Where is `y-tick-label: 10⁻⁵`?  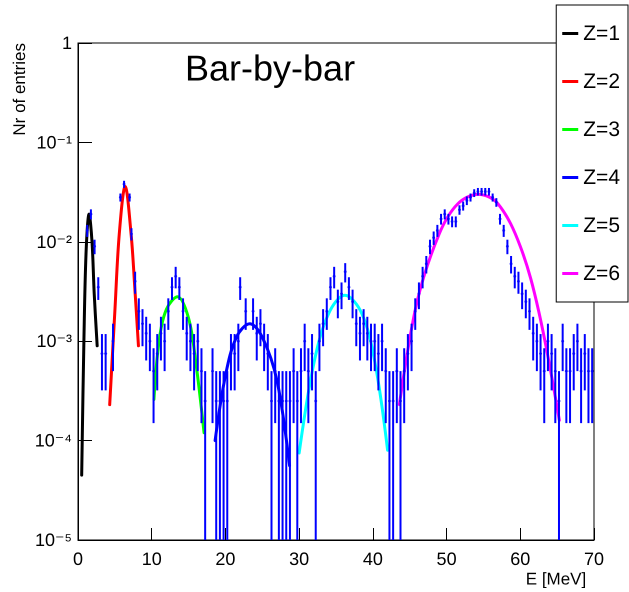
y-tick-label: 10⁻⁵ is located at coordinates (53, 540).